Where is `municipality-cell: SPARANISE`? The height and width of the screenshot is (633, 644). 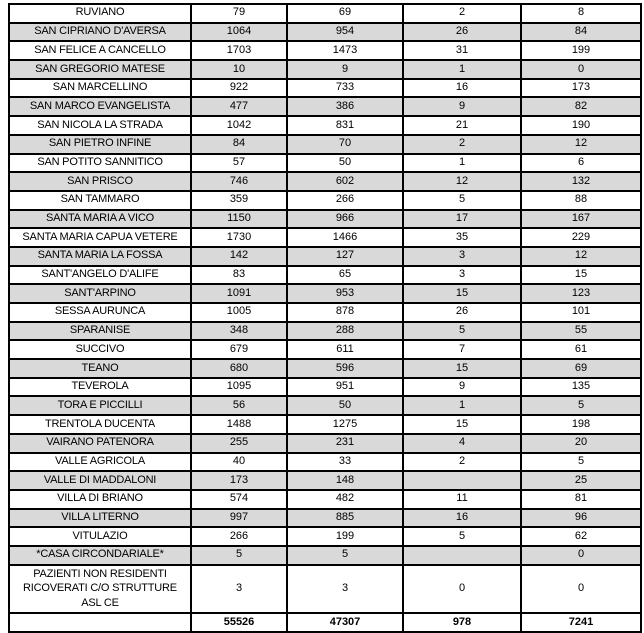
municipality-cell: SPARANISE is located at coordinates (100, 331).